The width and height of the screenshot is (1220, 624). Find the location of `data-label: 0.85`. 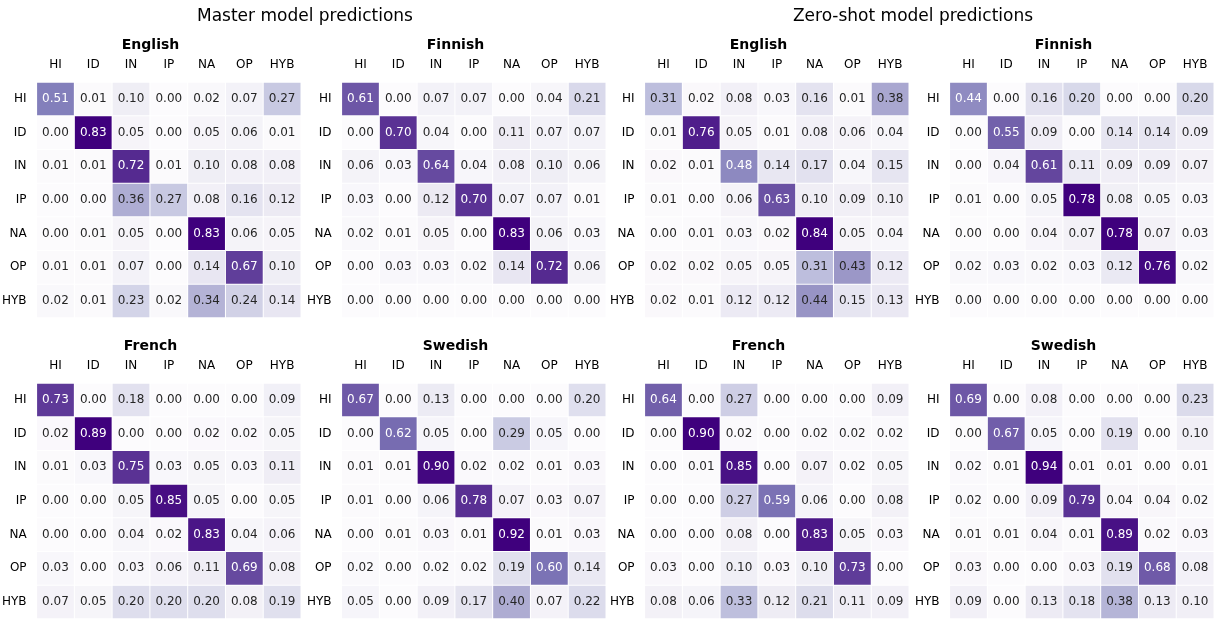

data-label: 0.85 is located at coordinates (739, 466).